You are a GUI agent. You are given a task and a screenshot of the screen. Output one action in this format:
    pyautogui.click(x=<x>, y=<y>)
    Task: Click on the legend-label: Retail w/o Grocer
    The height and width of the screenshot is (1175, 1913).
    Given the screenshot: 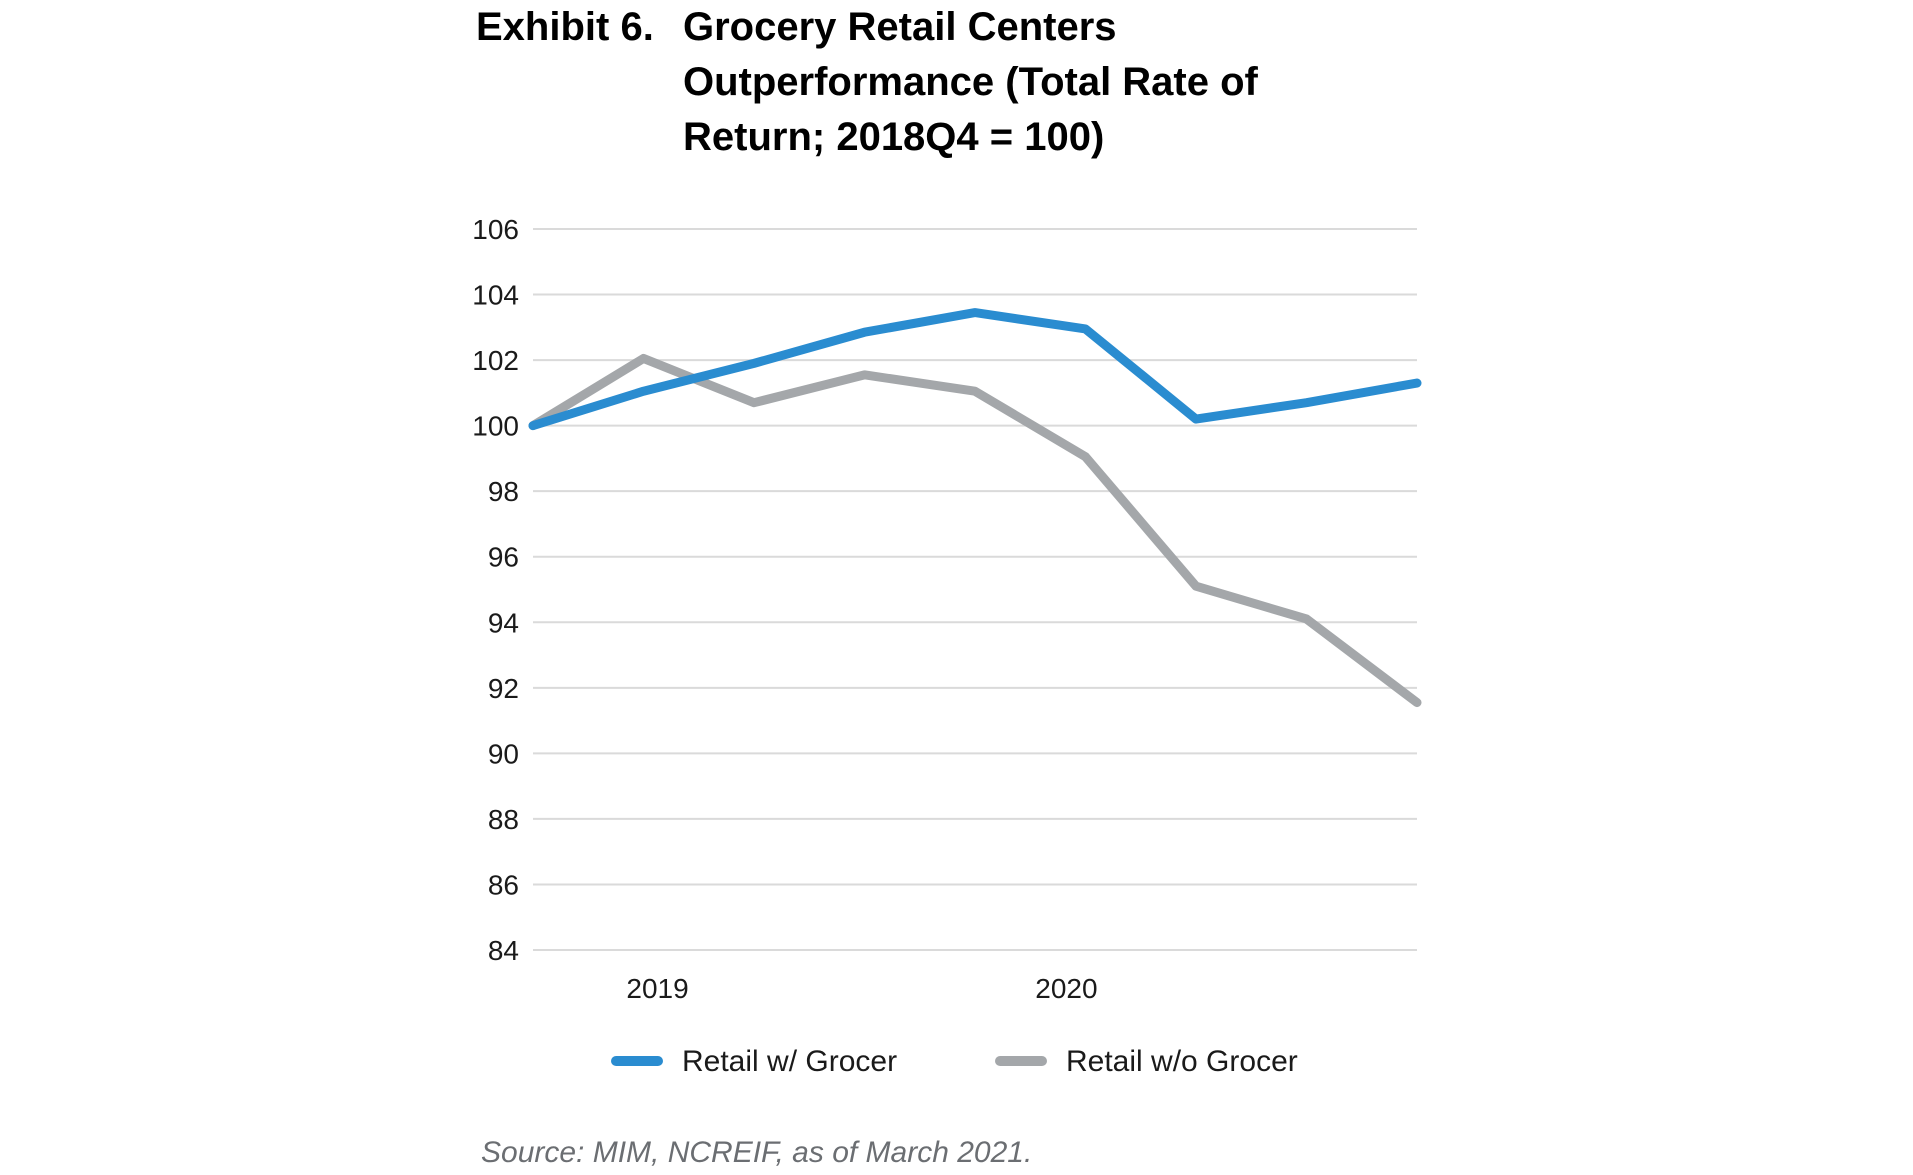 What is the action you would take?
    pyautogui.click(x=1182, y=1061)
    